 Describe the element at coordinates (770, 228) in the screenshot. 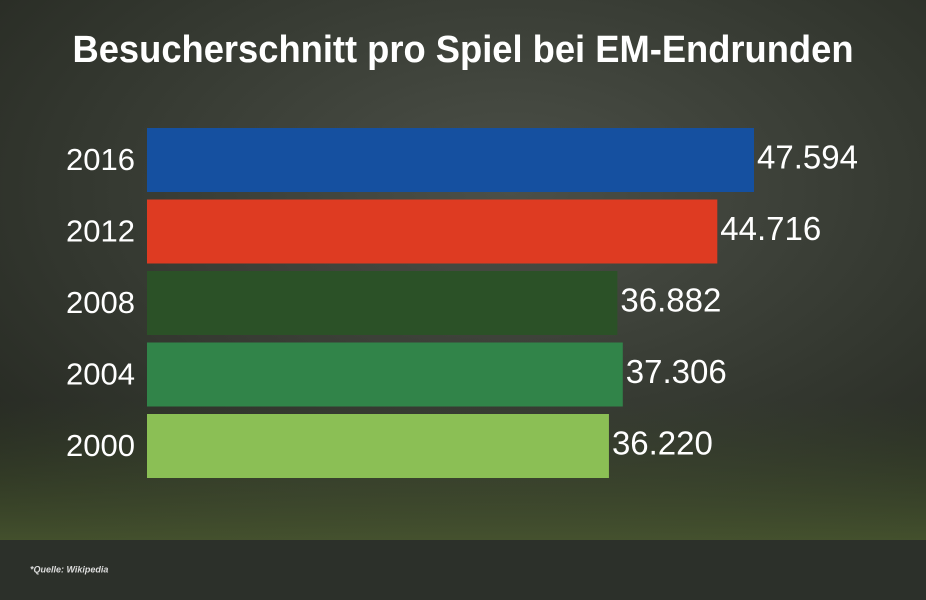

I see `value-label: 44.716` at that location.